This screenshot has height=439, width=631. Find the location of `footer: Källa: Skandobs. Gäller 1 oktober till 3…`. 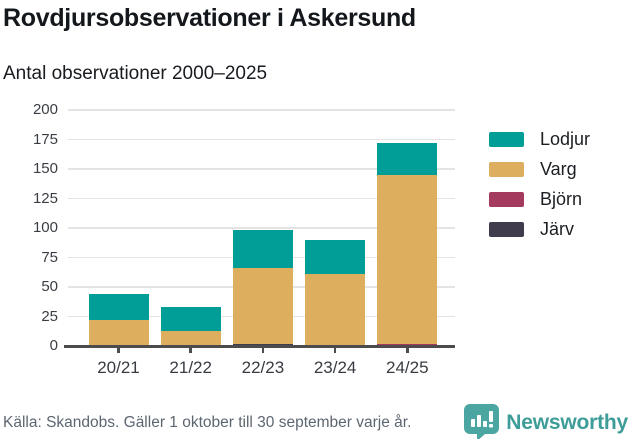

footer: Källa: Skandobs. Gäller 1 oktober till 3… is located at coordinates (315, 421).